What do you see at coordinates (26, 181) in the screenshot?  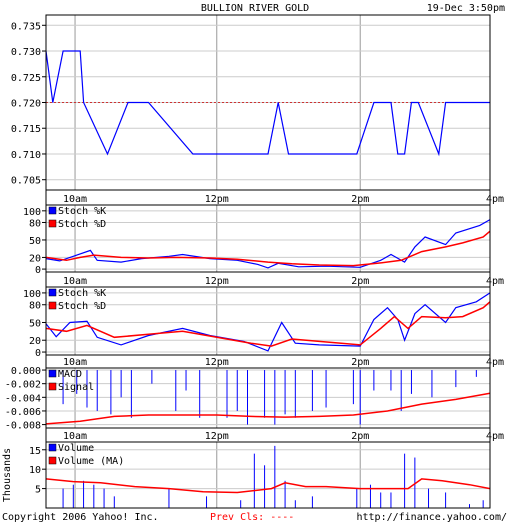 I see `y-tick-label: 0.705` at bounding box center [26, 181].